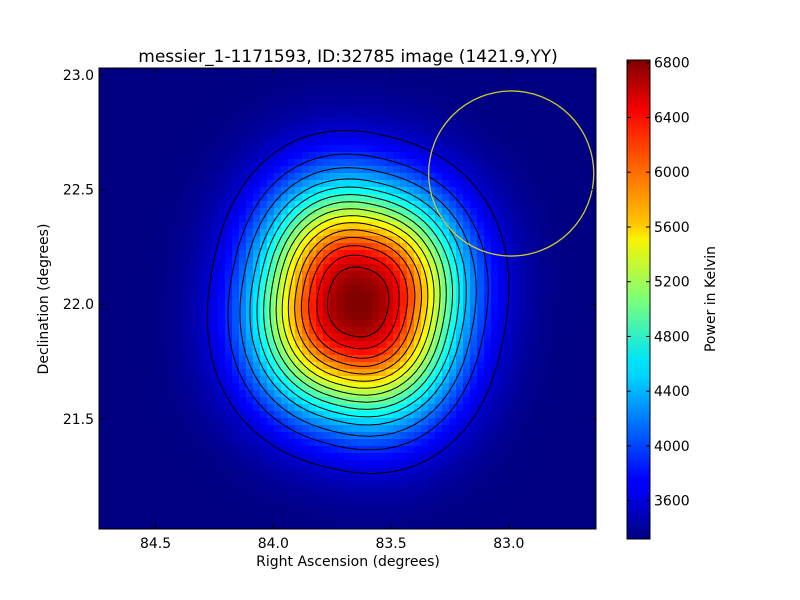  Describe the element at coordinates (358, 302) in the screenshot. I see `contour-line` at that location.